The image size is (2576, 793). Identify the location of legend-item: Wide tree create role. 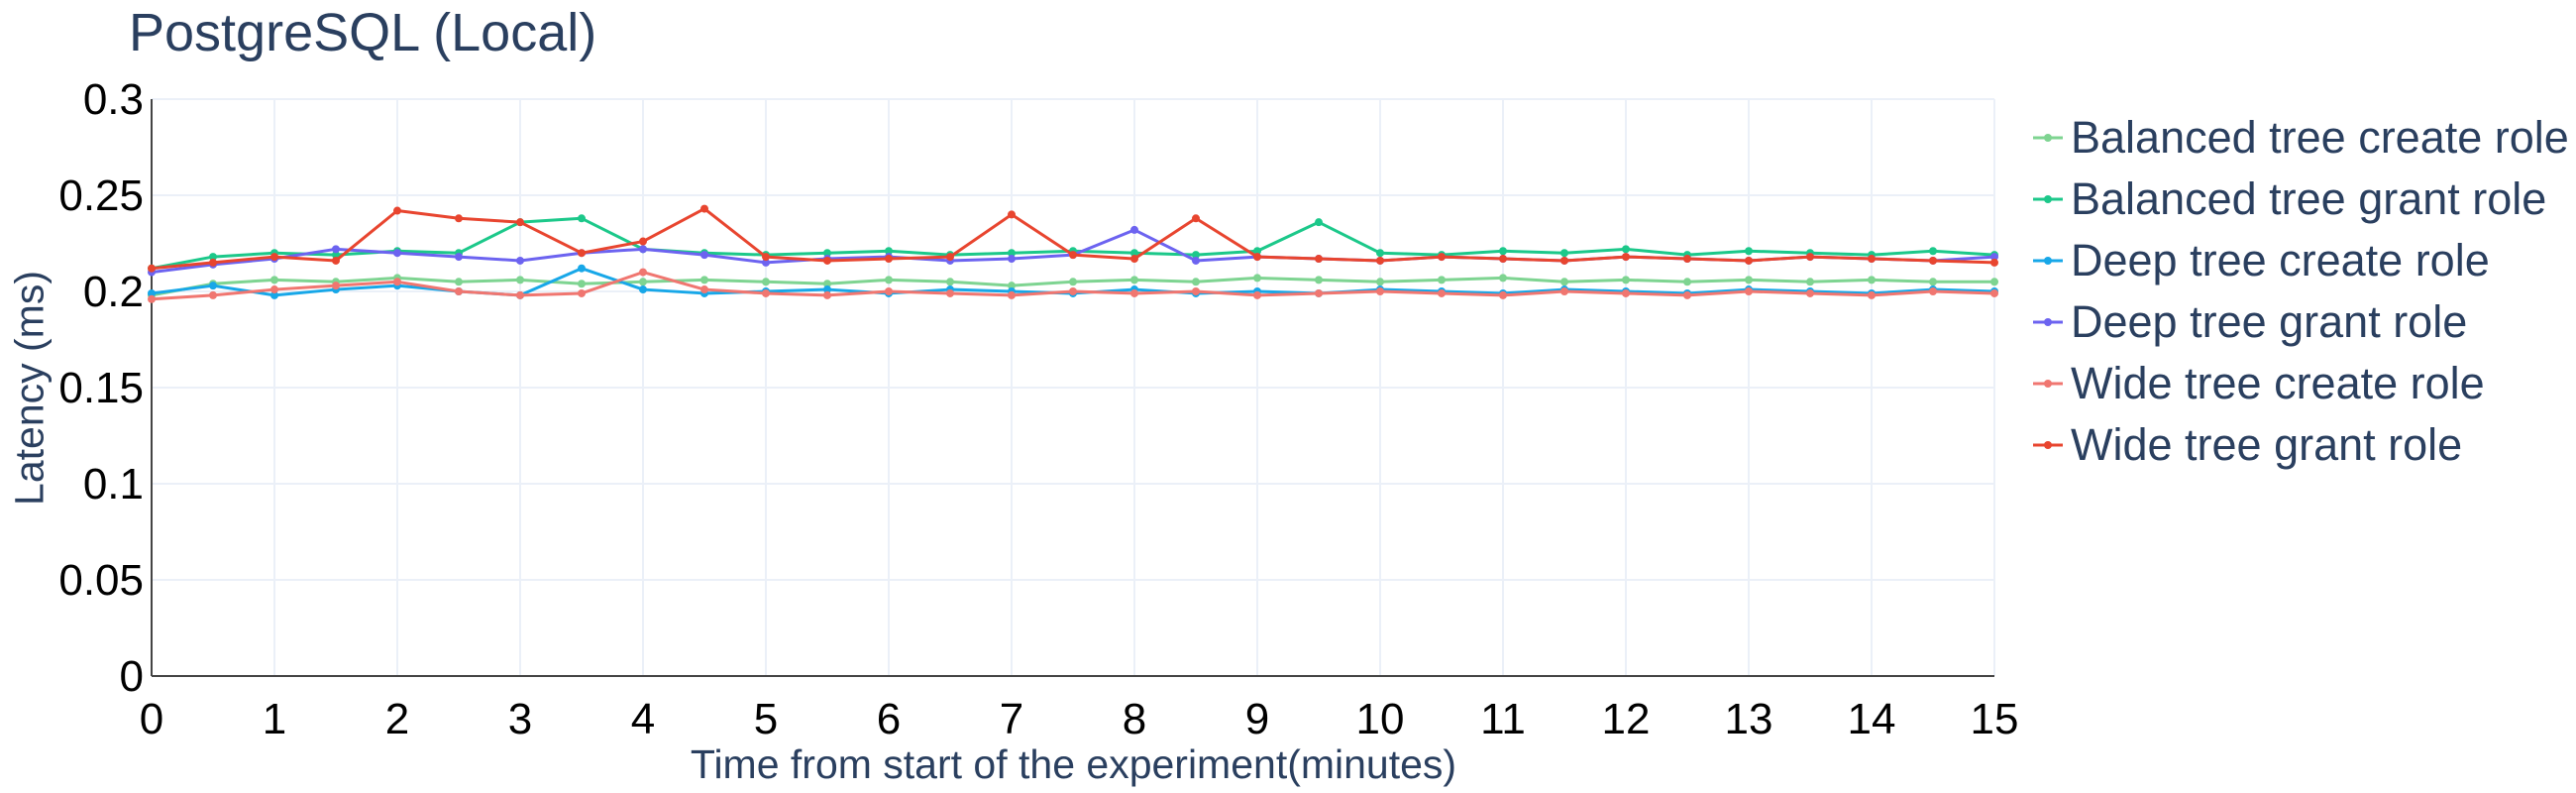
(2300, 383).